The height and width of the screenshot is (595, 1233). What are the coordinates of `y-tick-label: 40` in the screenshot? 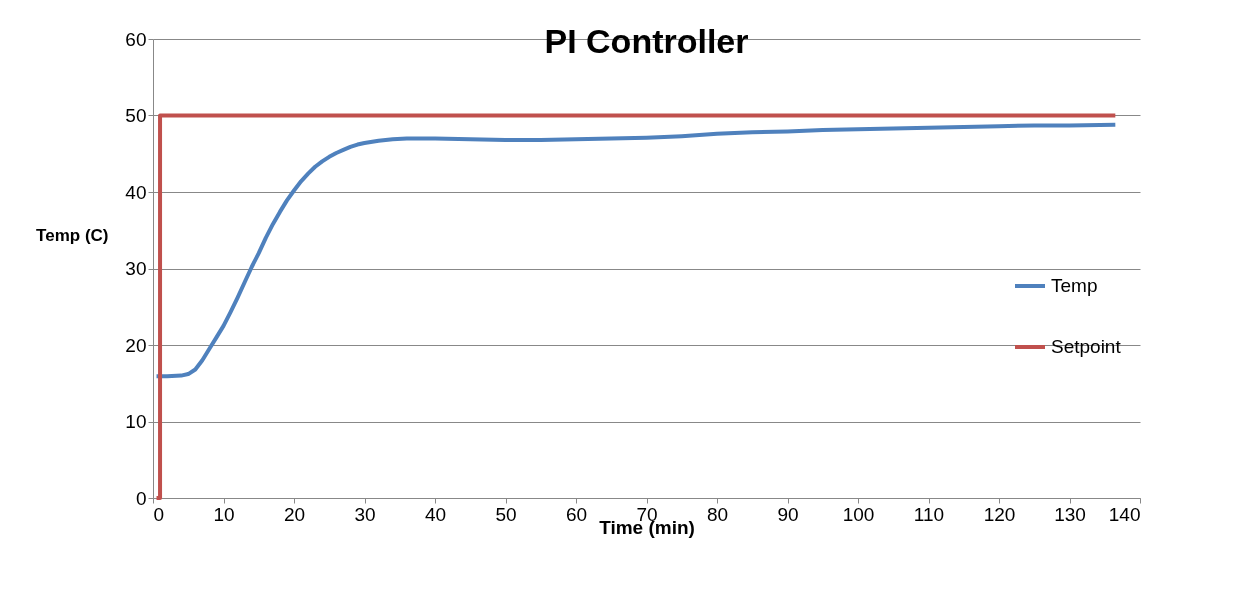 It's located at (136, 192).